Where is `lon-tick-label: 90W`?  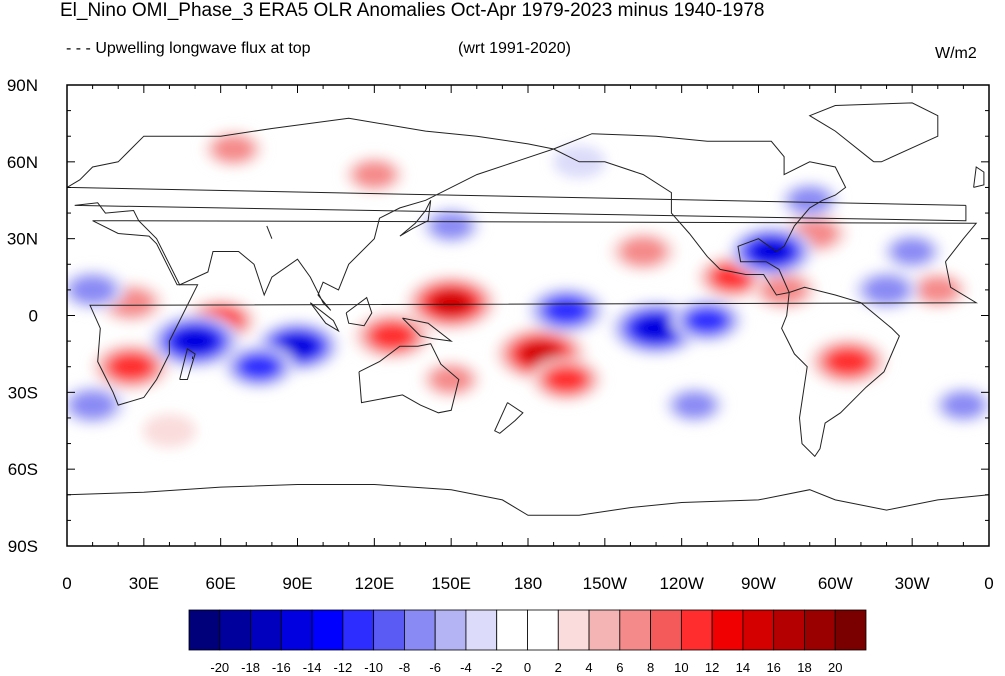 lon-tick-label: 90W is located at coordinates (758, 583).